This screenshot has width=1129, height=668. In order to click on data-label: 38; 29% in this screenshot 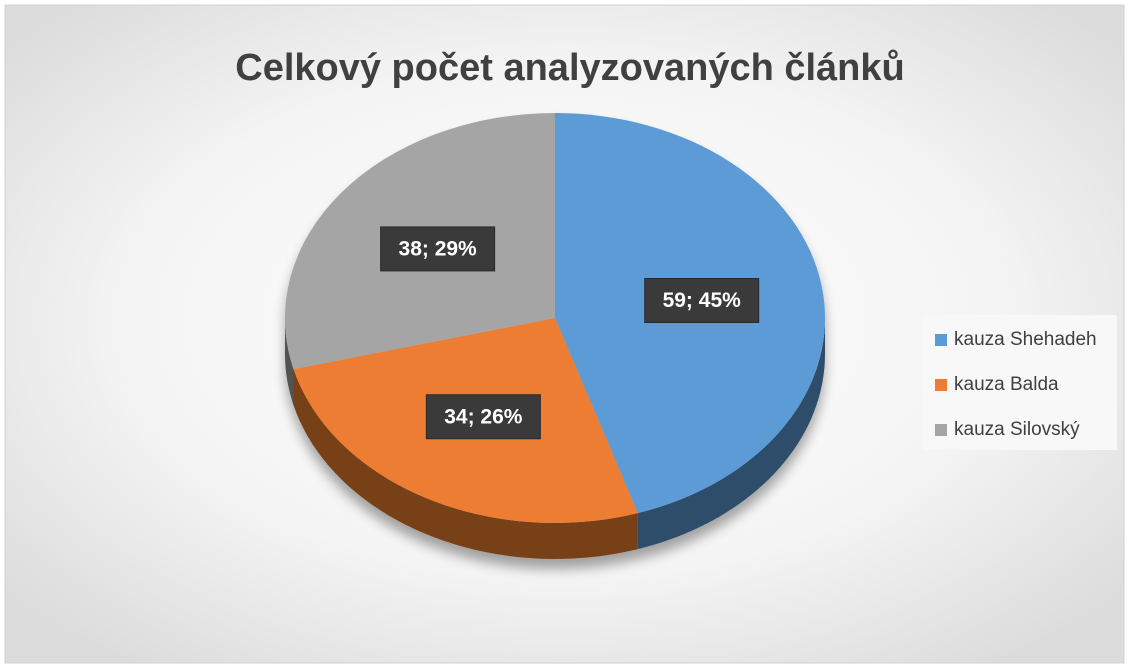, I will do `click(438, 248)`.